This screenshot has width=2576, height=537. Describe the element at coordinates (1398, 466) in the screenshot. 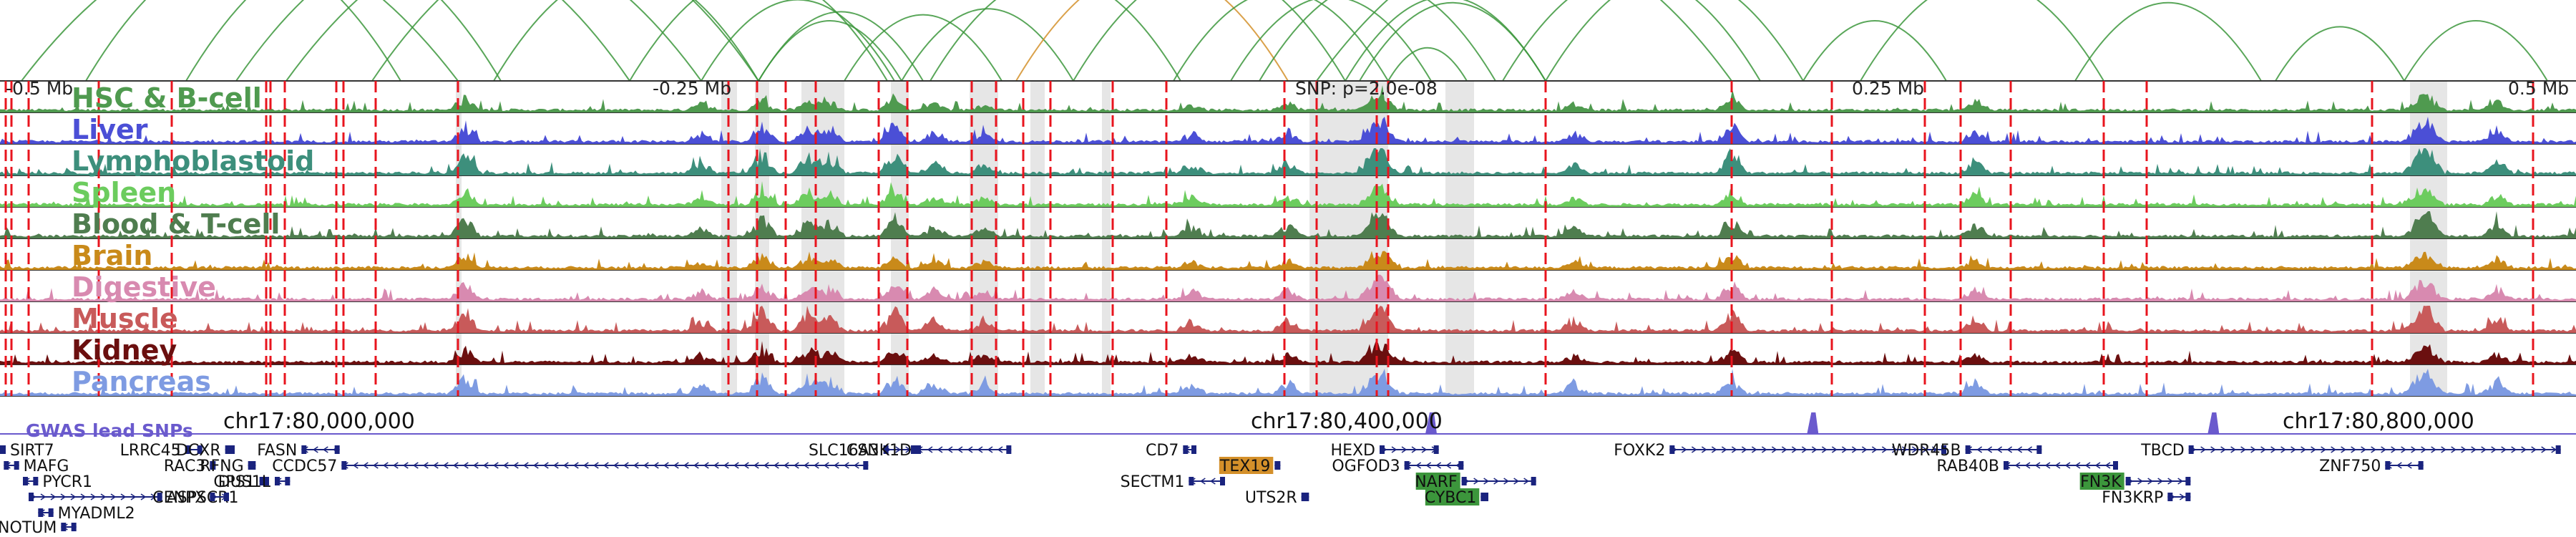

I see `gene-ogfod3: OGFOD3` at that location.